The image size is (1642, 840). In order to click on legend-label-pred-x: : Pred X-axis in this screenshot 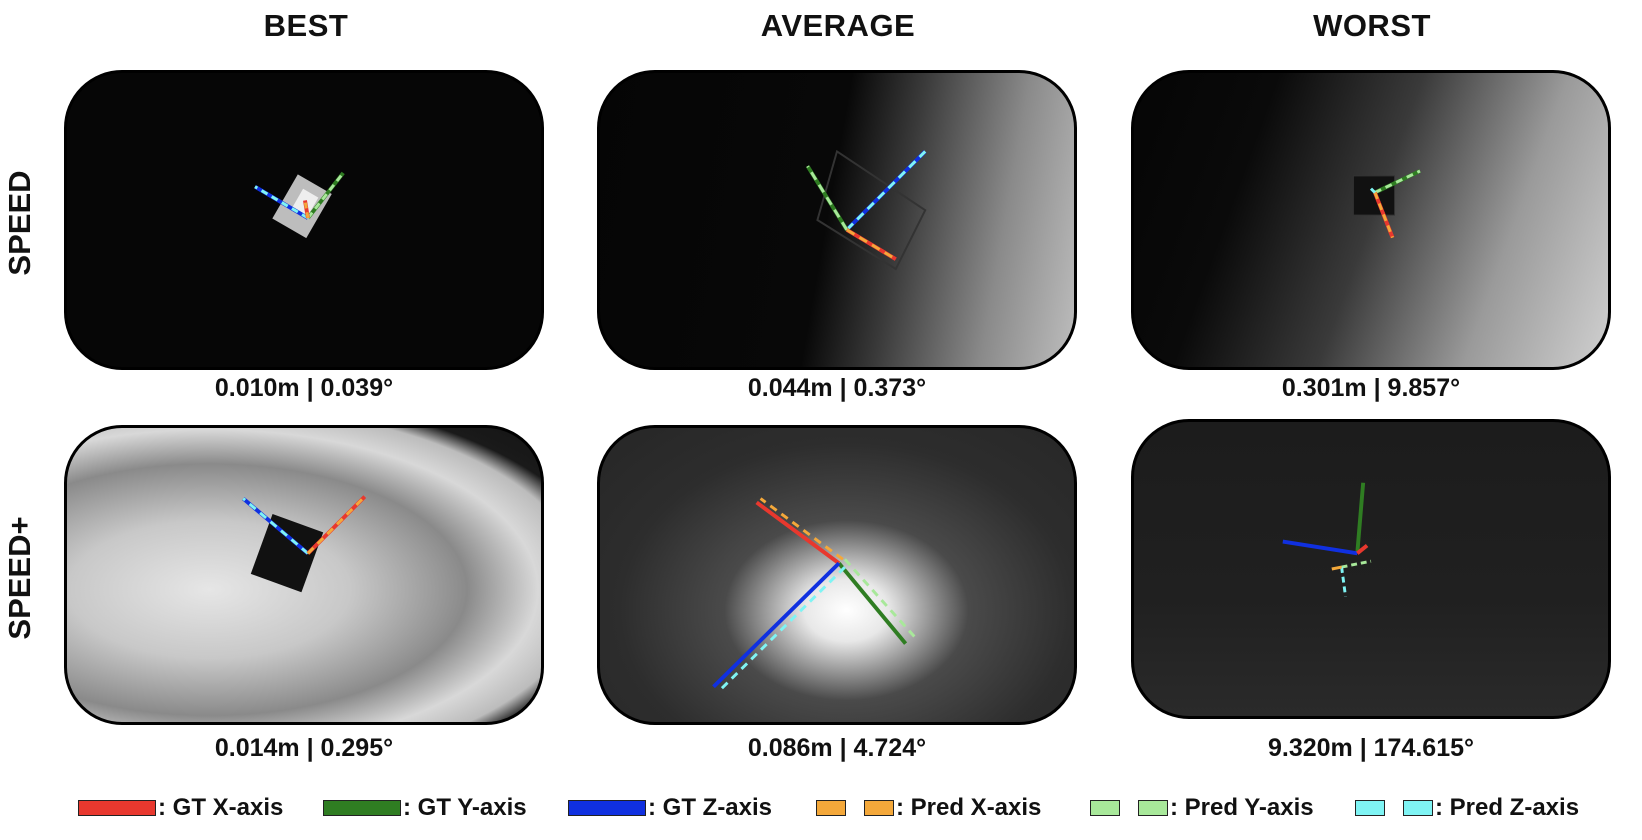, I will do `click(969, 807)`.